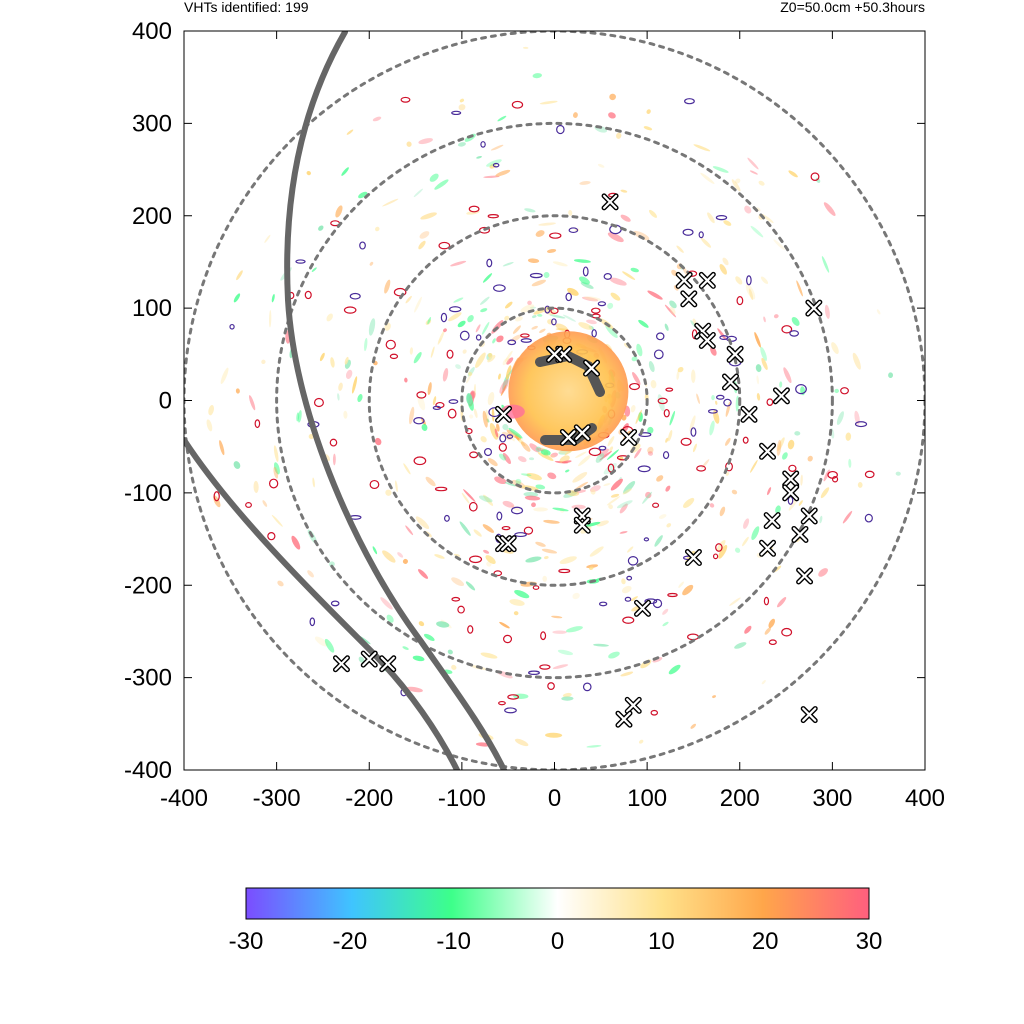  What do you see at coordinates (570, 373) in the screenshot?
I see `eyewall-track` at bounding box center [570, 373].